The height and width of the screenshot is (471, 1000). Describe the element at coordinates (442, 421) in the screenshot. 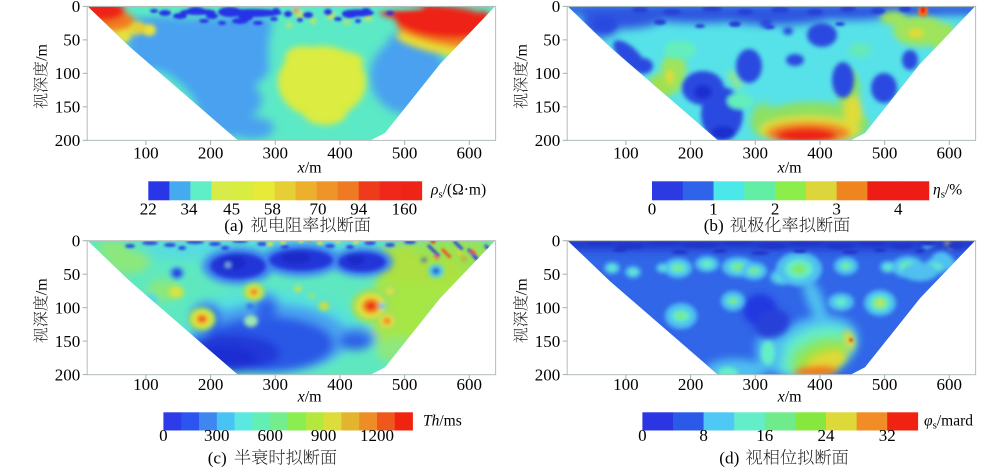

I see `svg-text: Th/ms` at that location.